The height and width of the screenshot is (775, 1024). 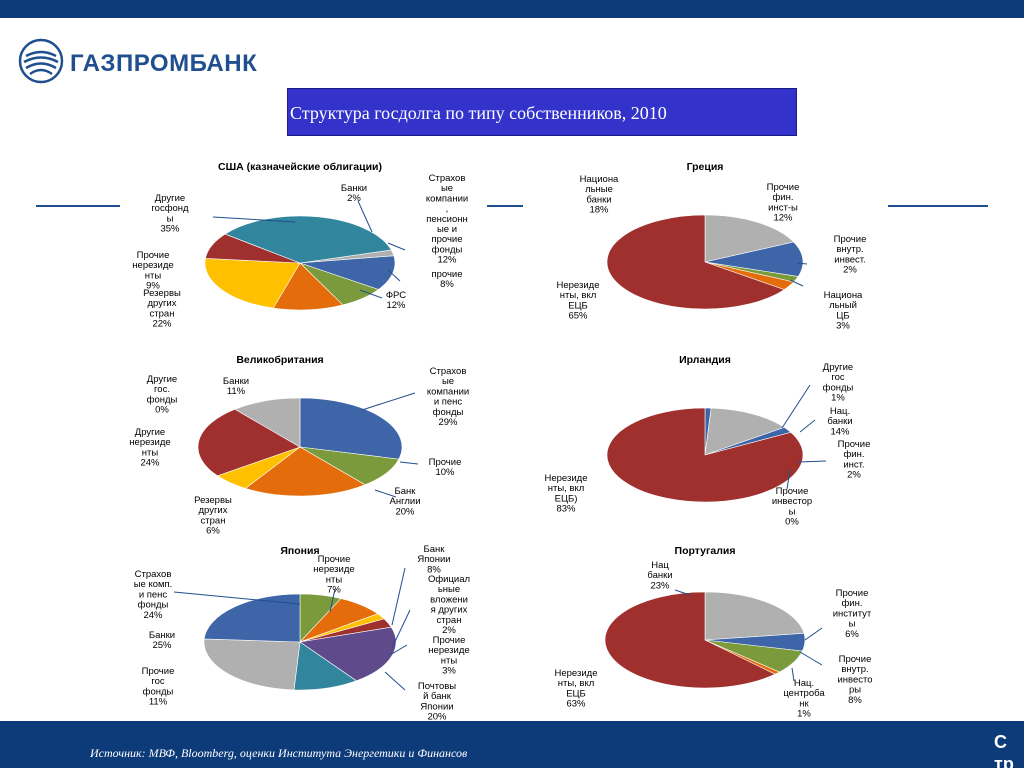 I want to click on slice-label: Другие гос фонды 1%, so click(x=838, y=383).